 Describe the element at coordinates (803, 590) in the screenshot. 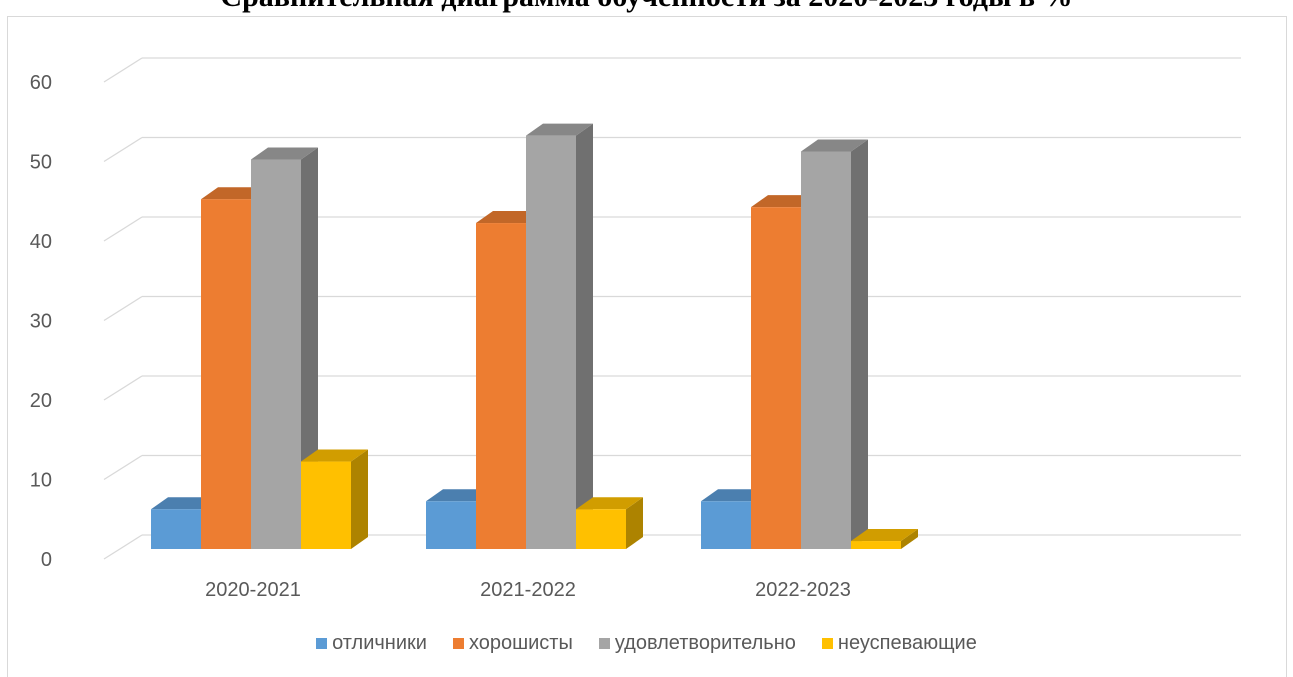

I see `x-tick-label: 2022-2023` at that location.